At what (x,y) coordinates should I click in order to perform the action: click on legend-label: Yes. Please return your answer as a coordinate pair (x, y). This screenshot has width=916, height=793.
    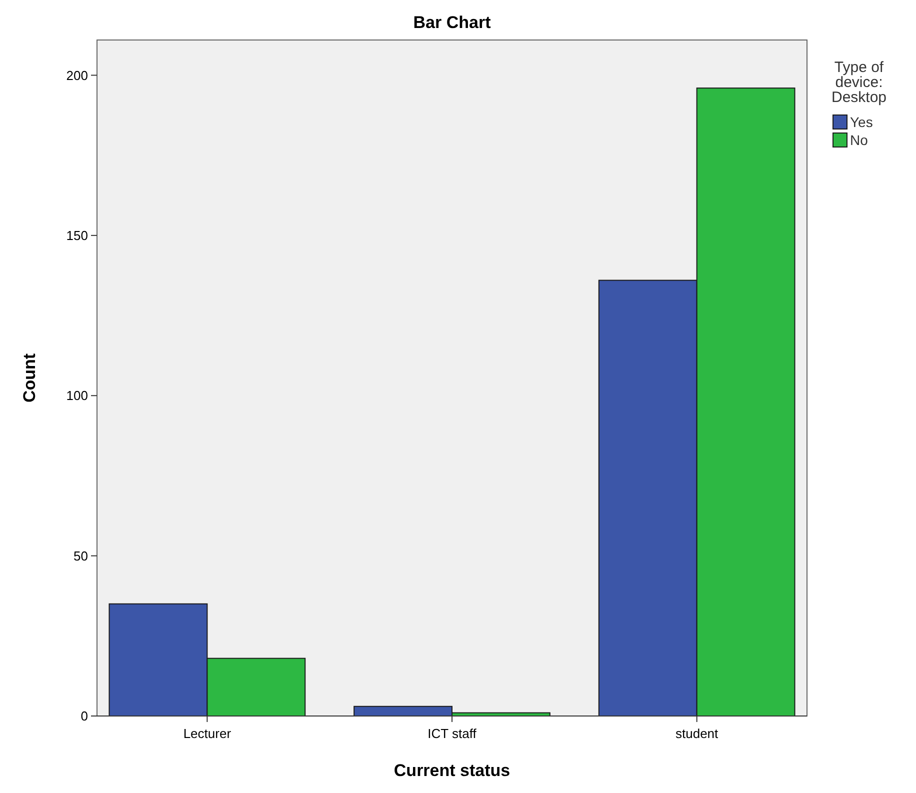
    Looking at the image, I should click on (861, 122).